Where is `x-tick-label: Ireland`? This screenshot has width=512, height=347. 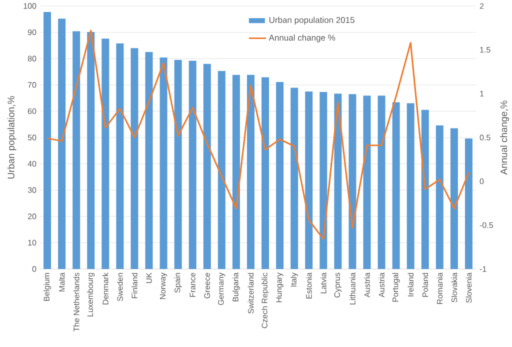 x-tick-label: Ireland is located at coordinates (411, 284).